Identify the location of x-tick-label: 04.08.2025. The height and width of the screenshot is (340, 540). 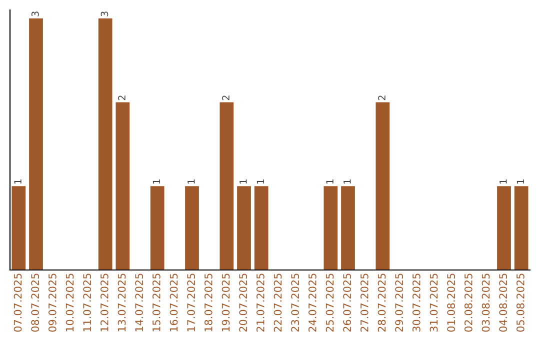
(503, 303).